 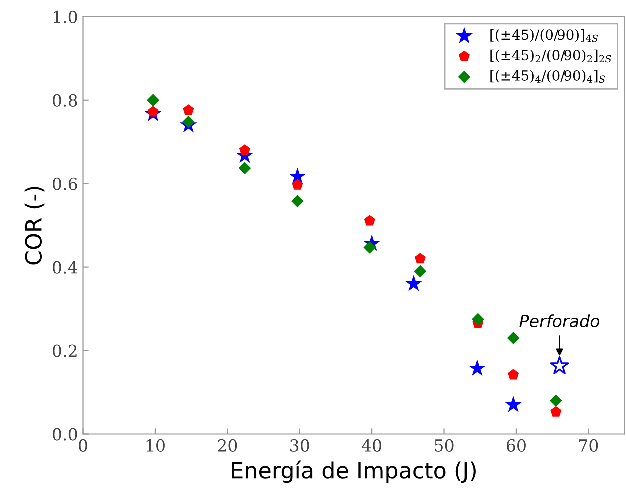 I want to click on x-tick-label: 20, so click(x=228, y=445).